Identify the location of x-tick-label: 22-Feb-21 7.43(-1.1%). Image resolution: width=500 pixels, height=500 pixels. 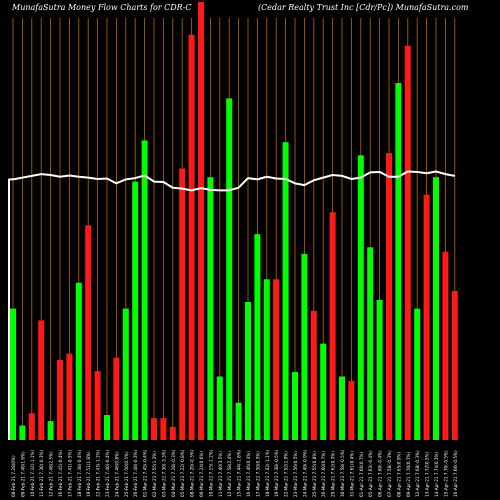
(98, 473).